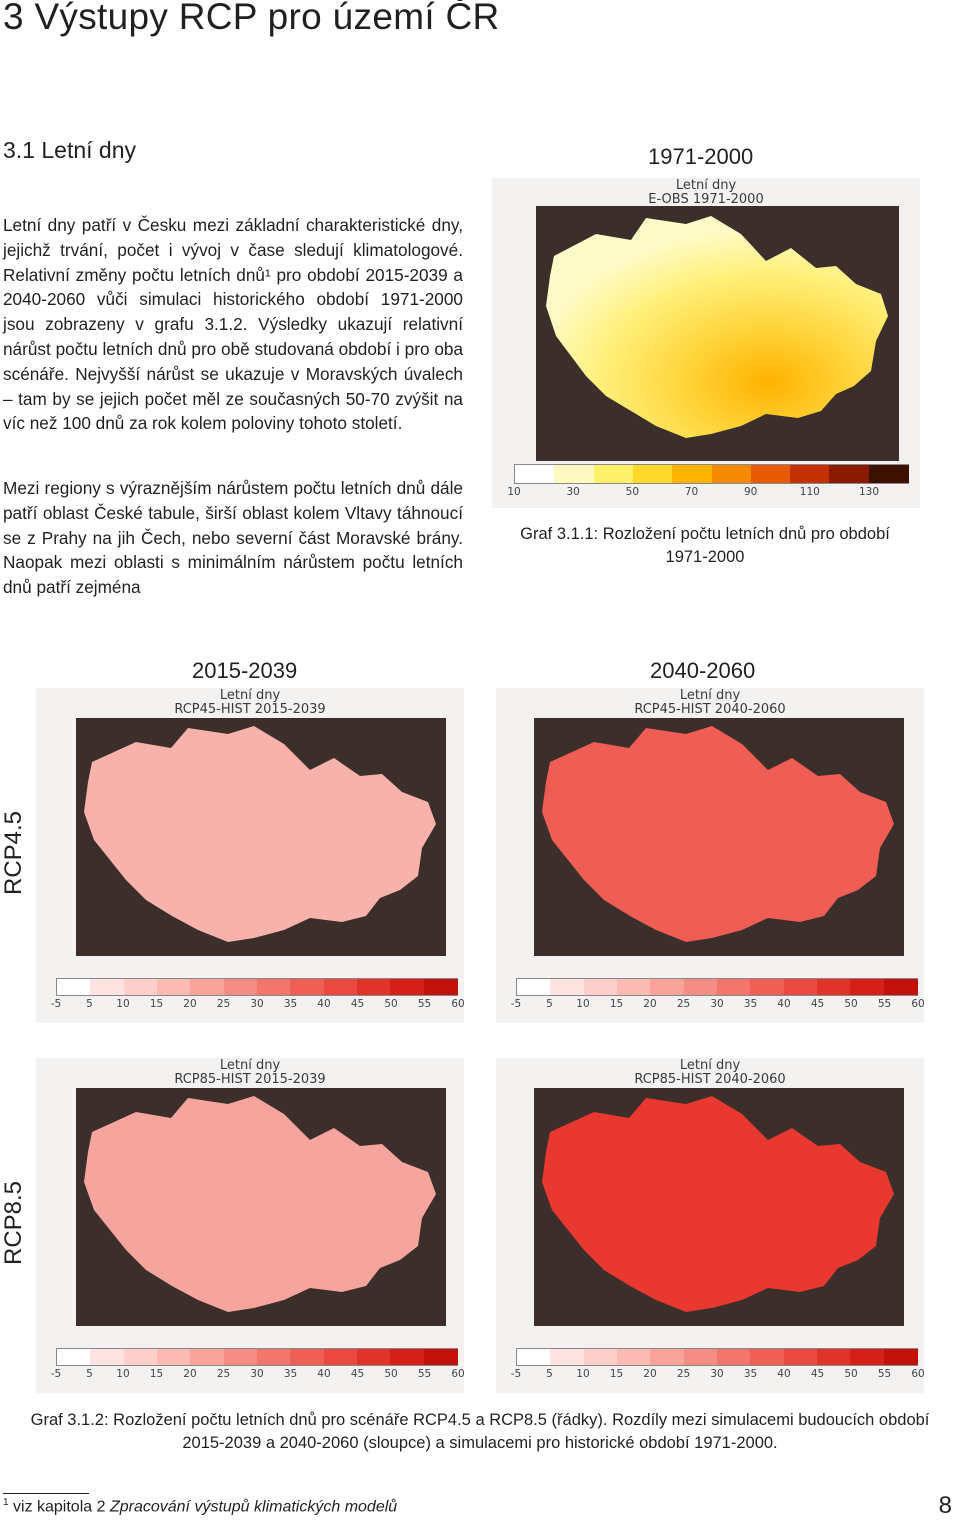 The image size is (960, 1520). Describe the element at coordinates (683, 1374) in the screenshot. I see `colorbar-tick-label: 25` at that location.